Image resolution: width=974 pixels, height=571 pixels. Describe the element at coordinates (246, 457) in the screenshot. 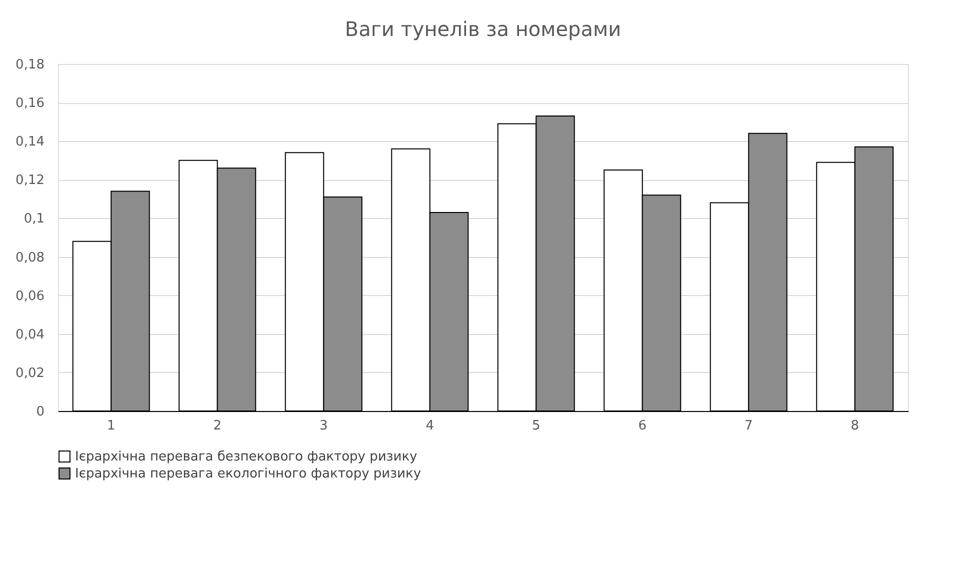

I see `legend-label: Ієрархічна перевага безпекового фактору ризику` at that location.